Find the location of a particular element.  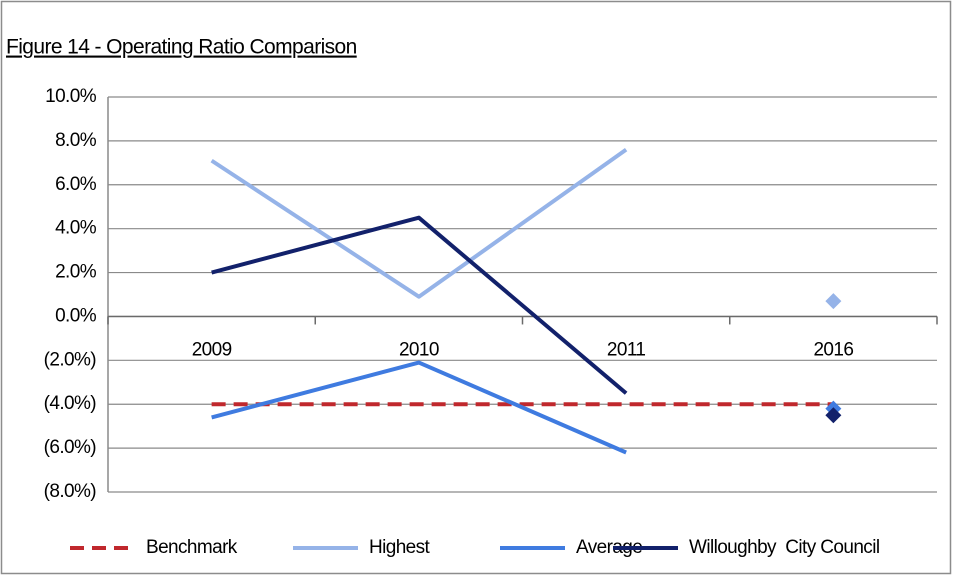

x-tick-label: 2010 is located at coordinates (419, 349).